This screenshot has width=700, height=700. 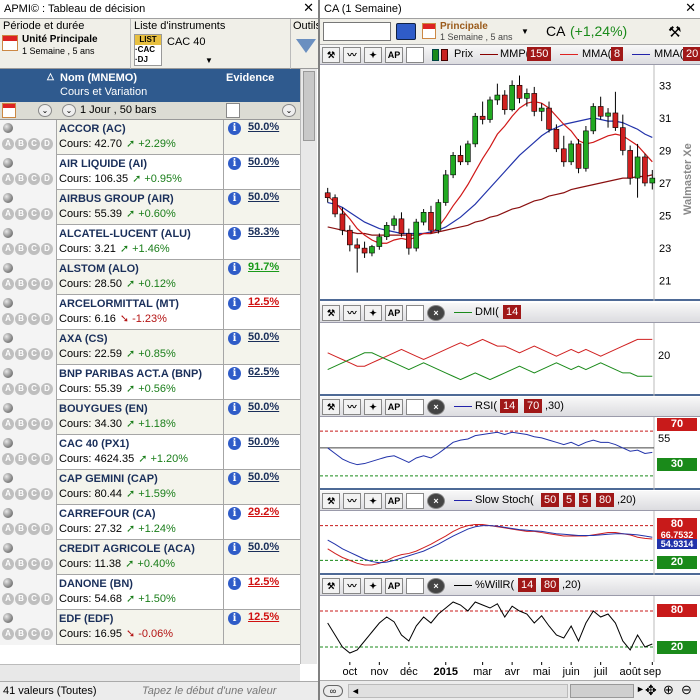 What do you see at coordinates (264, 267) in the screenshot?
I see `evidence-value: 91.7%` at bounding box center [264, 267].